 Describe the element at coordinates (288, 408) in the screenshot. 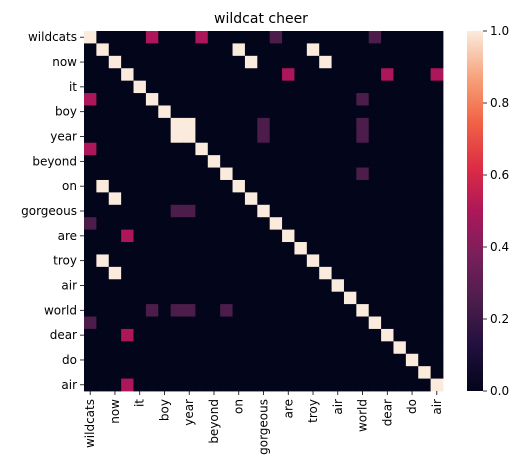

I see `x-tick-label: are` at that location.